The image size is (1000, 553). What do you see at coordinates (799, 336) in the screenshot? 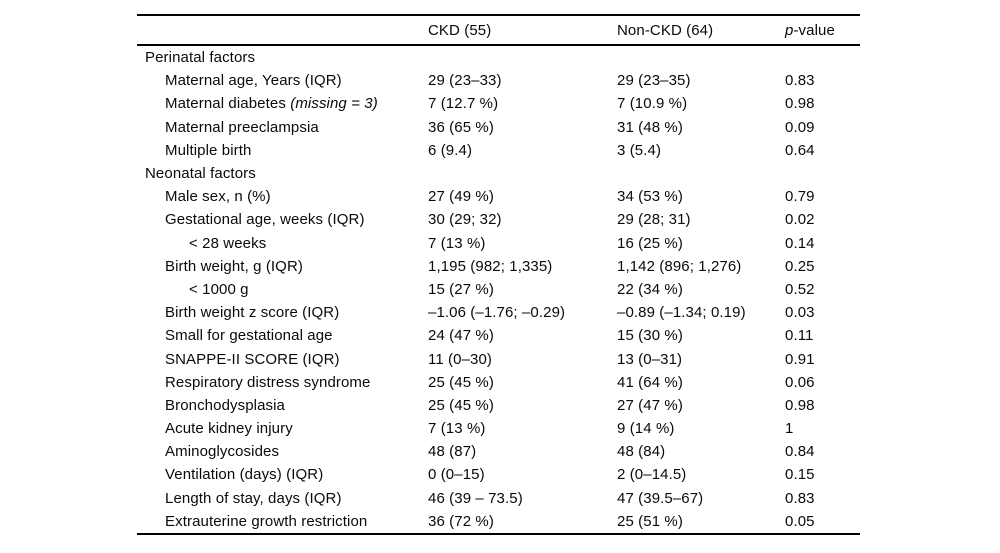
I see `pvalue-cell: 0.11` at bounding box center [799, 336].